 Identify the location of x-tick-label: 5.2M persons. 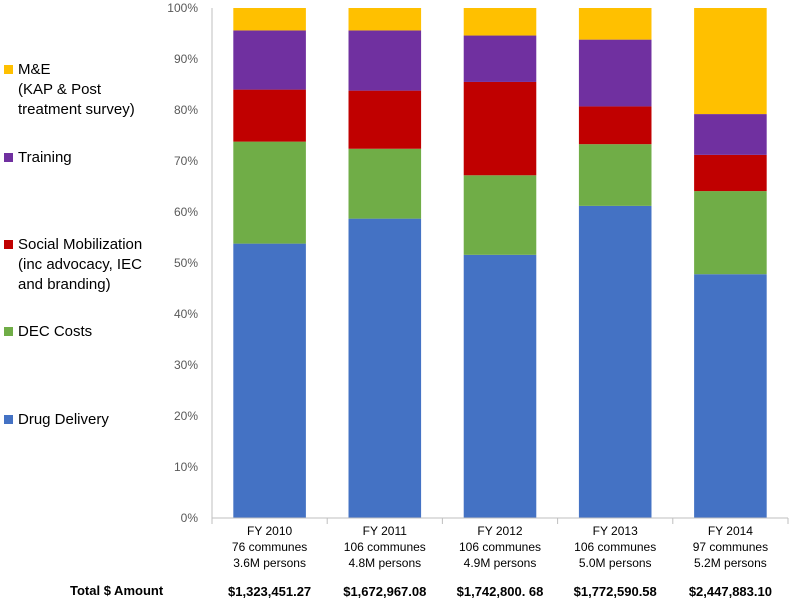
(730, 563).